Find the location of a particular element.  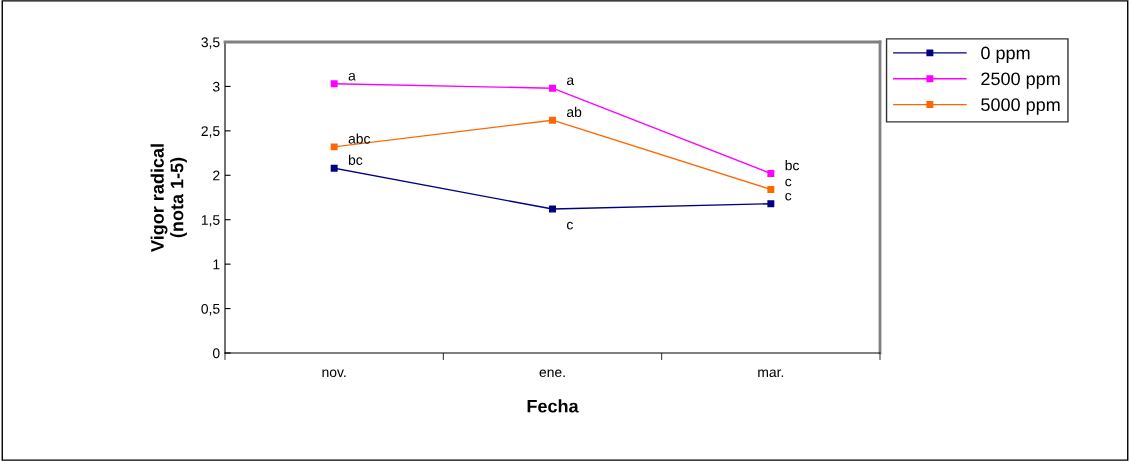

y-tick-label: 1 is located at coordinates (216, 264).